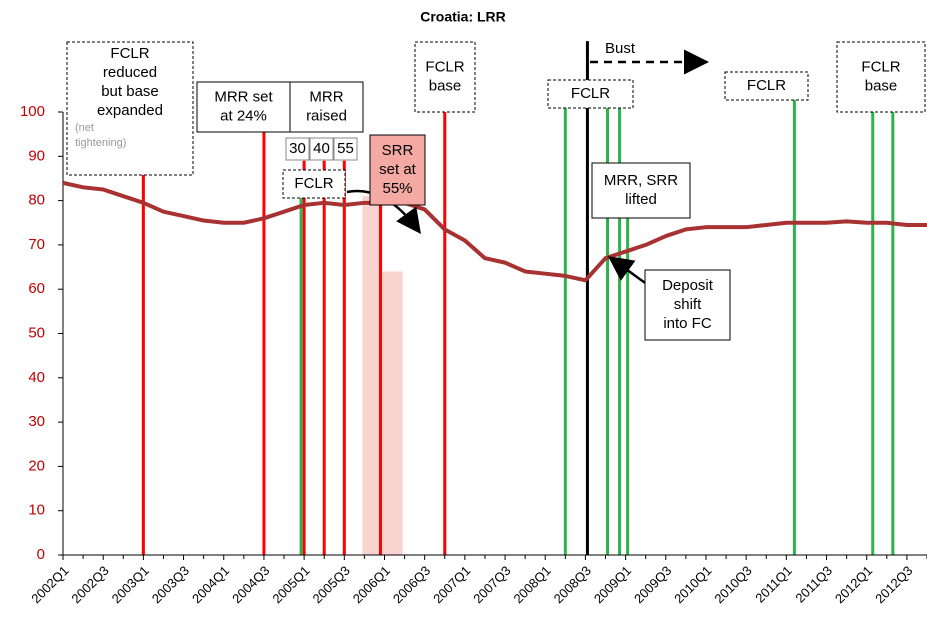 The width and height of the screenshot is (927, 628). What do you see at coordinates (331, 584) in the screenshot?
I see `x-tick-label: 2005Q3` at bounding box center [331, 584].